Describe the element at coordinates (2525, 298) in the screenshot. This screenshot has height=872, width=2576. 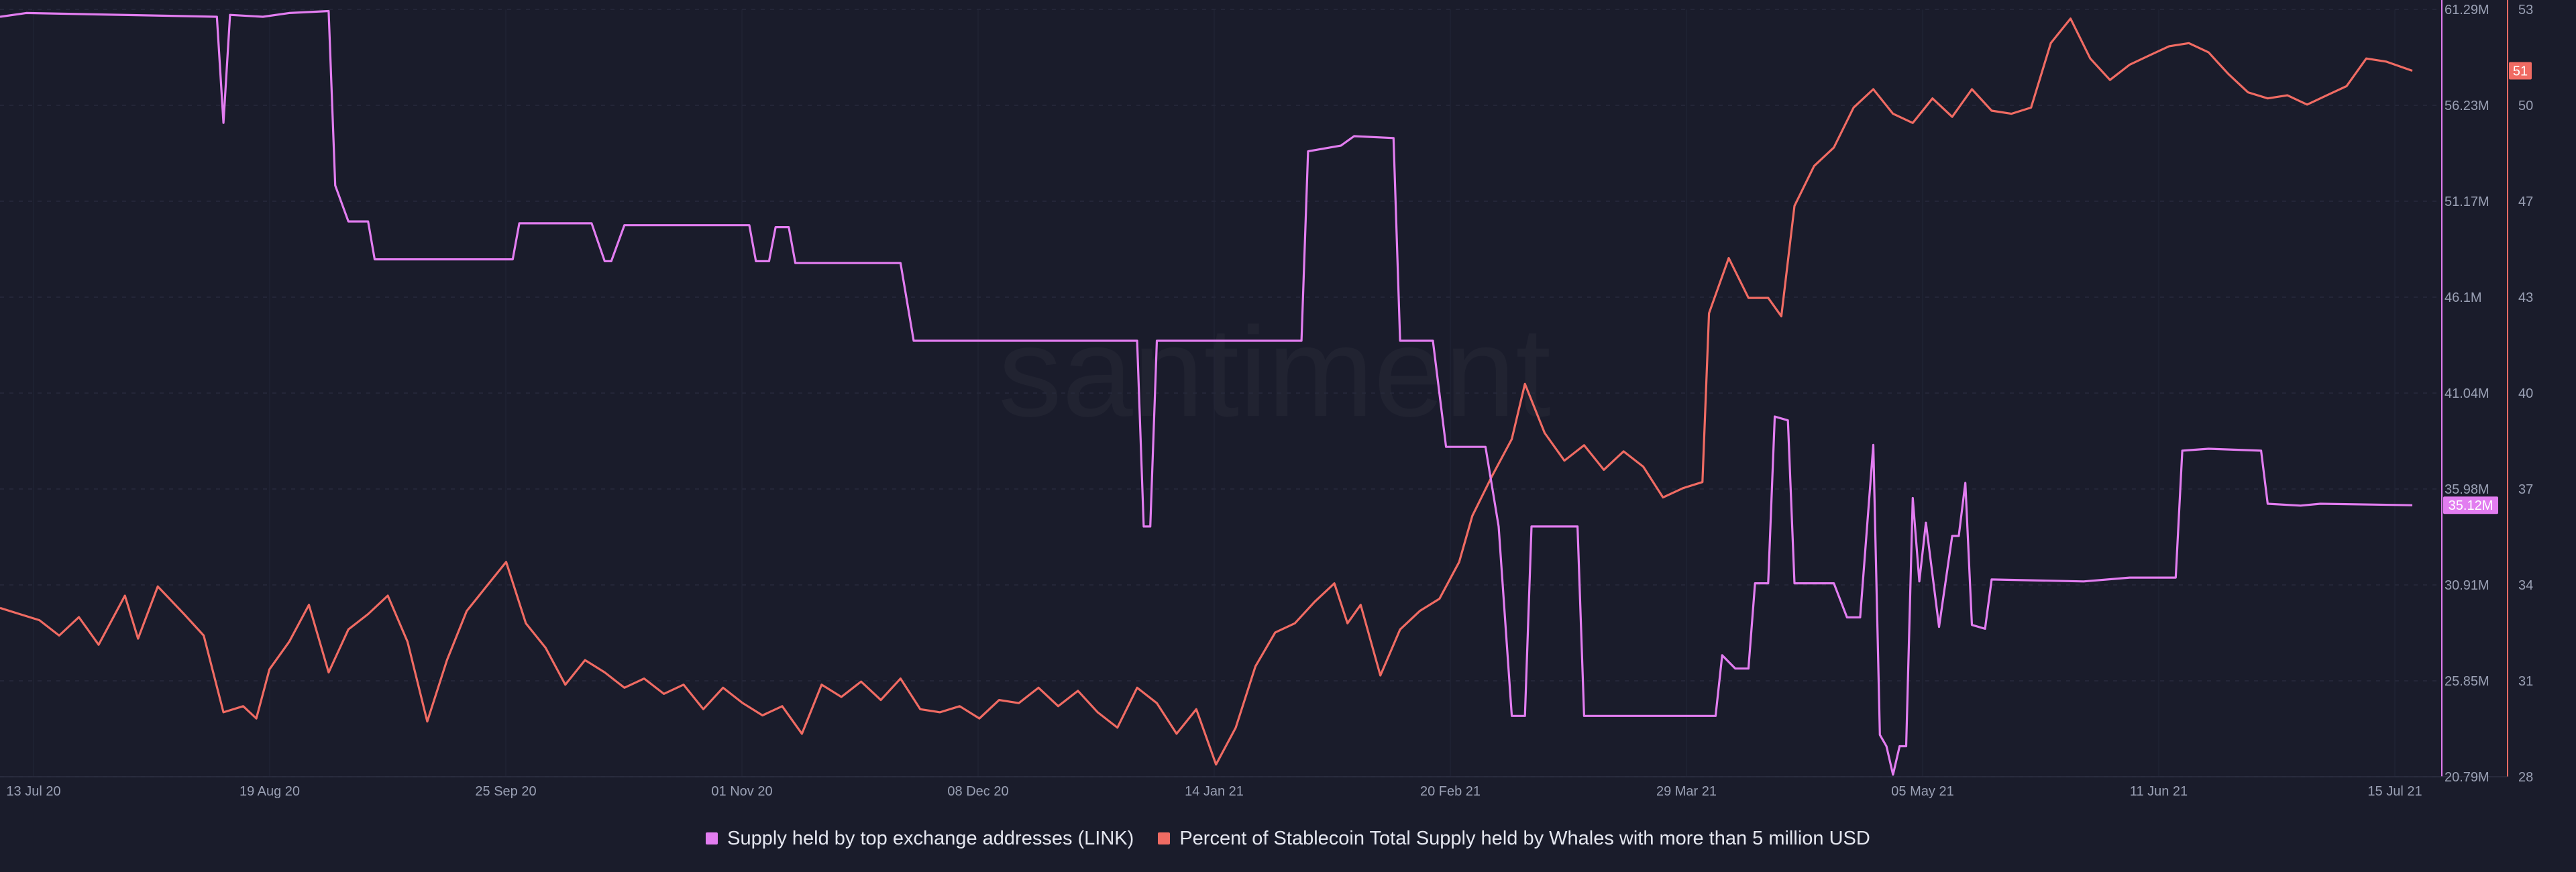
I see `right-axis-tick-label: 43` at that location.